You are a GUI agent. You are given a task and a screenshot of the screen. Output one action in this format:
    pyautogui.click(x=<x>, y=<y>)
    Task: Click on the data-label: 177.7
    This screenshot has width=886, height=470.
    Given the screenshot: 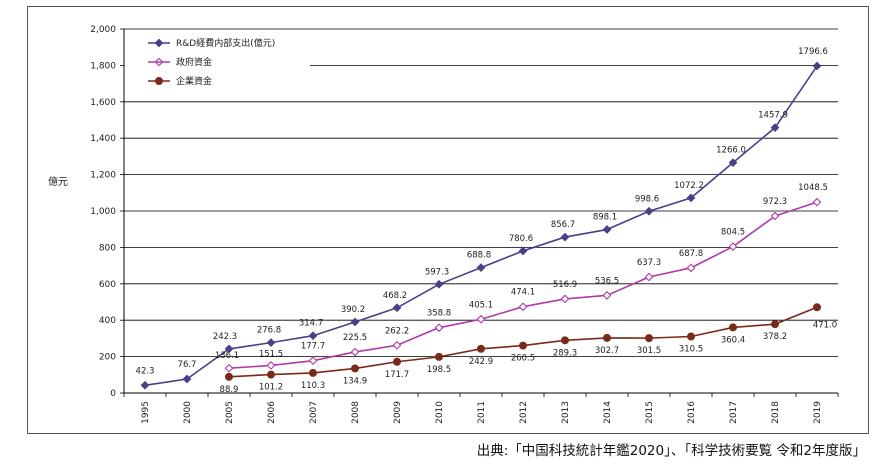 What is the action you would take?
    pyautogui.click(x=313, y=347)
    